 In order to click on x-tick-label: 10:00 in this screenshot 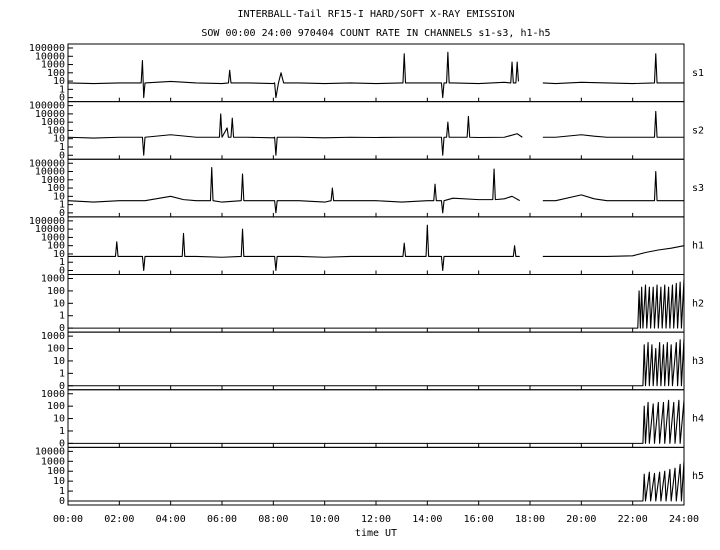, I will do `click(325, 519)`.